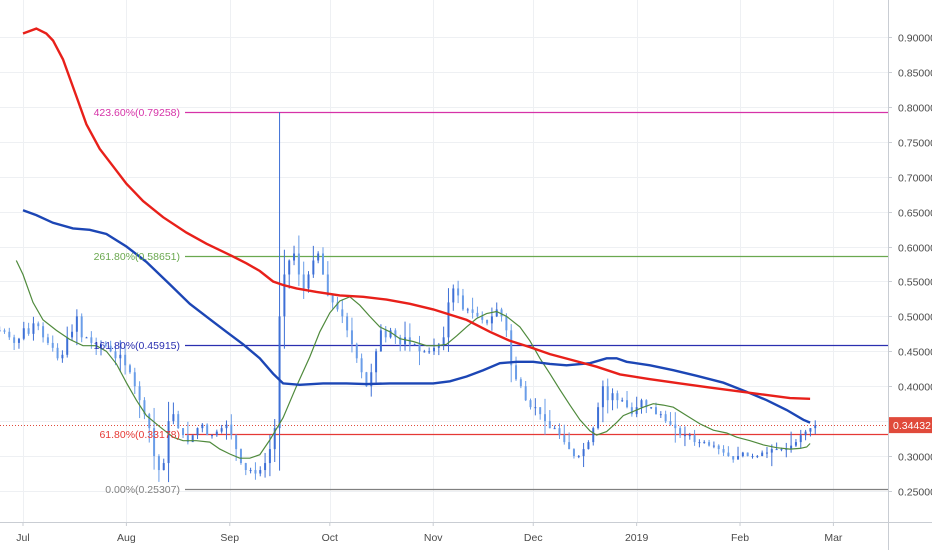  I want to click on fib-label: 0.00%(0.25307), so click(142, 490).